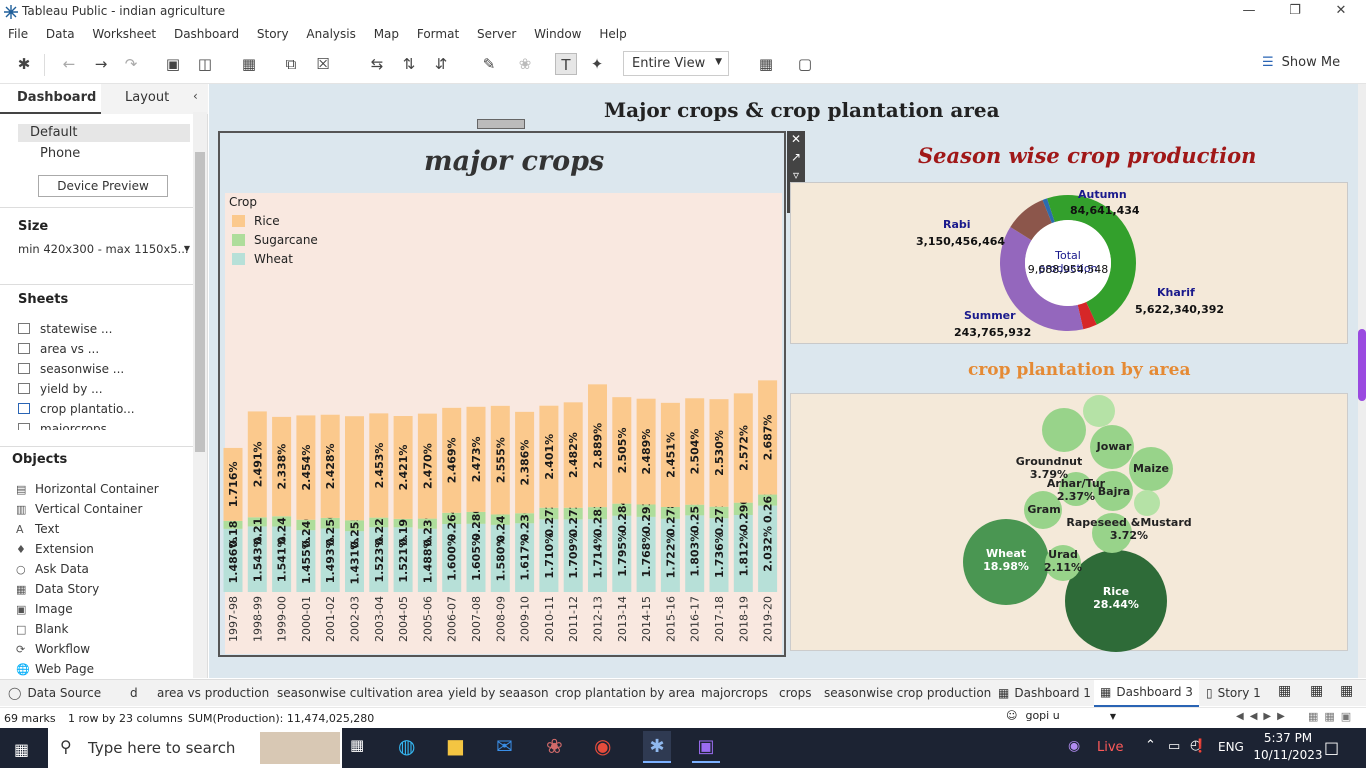 This screenshot has height=768, width=1366. I want to click on pin-icon: ✦, so click(597, 64).